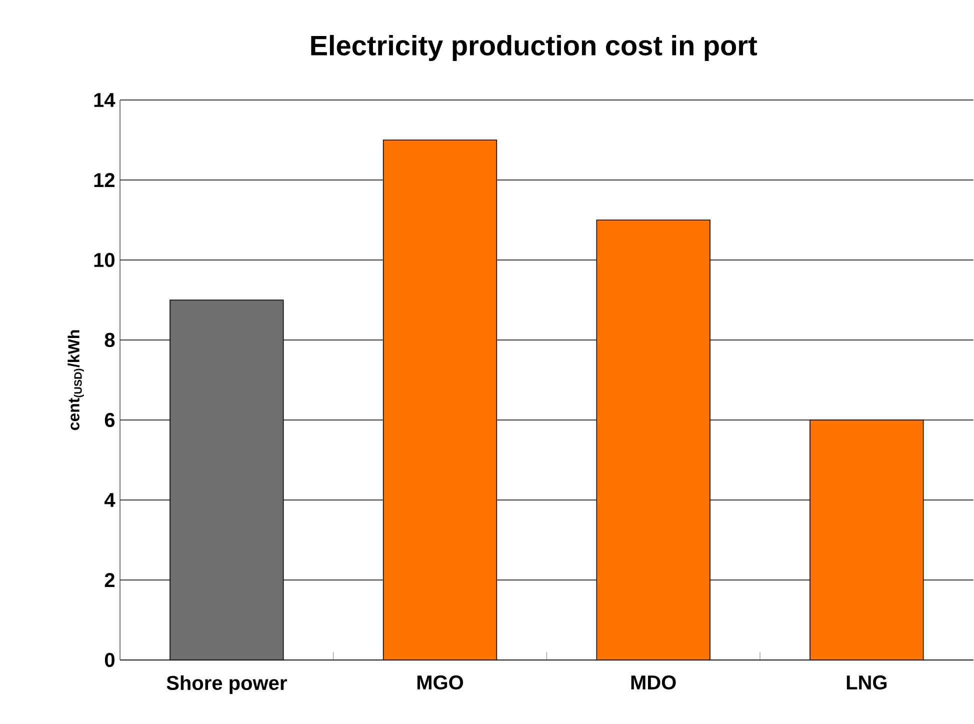 The width and height of the screenshot is (974, 724). I want to click on y-tick-label: 10, so click(104, 260).